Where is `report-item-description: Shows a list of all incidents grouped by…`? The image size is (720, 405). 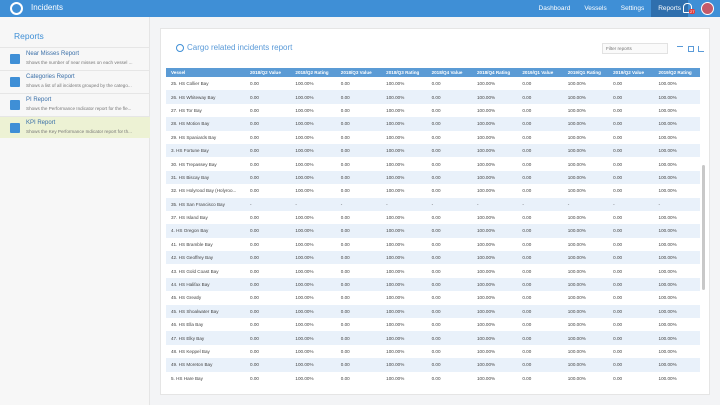 report-item-description: Shows a list of all incidents grouped by… is located at coordinates (79, 85).